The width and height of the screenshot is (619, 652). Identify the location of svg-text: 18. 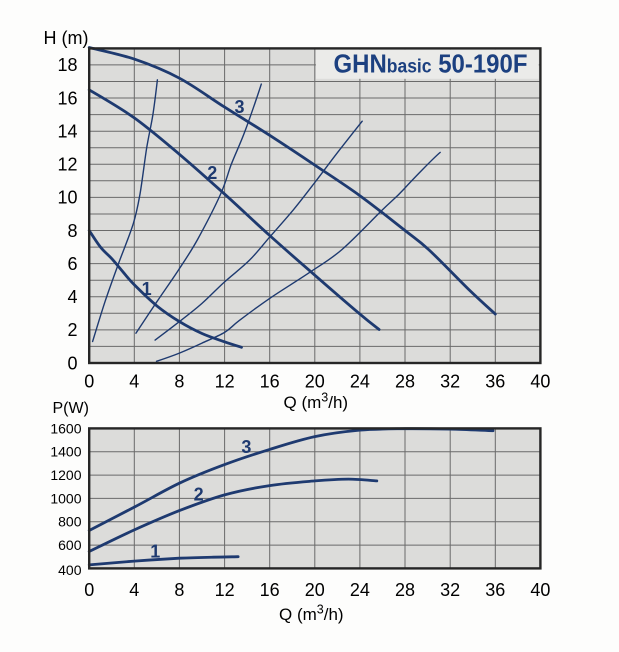
(67, 65).